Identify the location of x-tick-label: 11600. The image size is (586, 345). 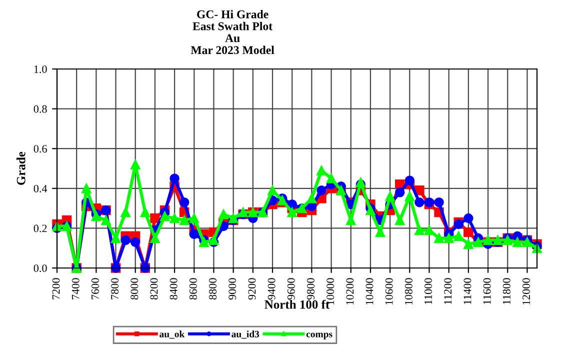
(487, 291).